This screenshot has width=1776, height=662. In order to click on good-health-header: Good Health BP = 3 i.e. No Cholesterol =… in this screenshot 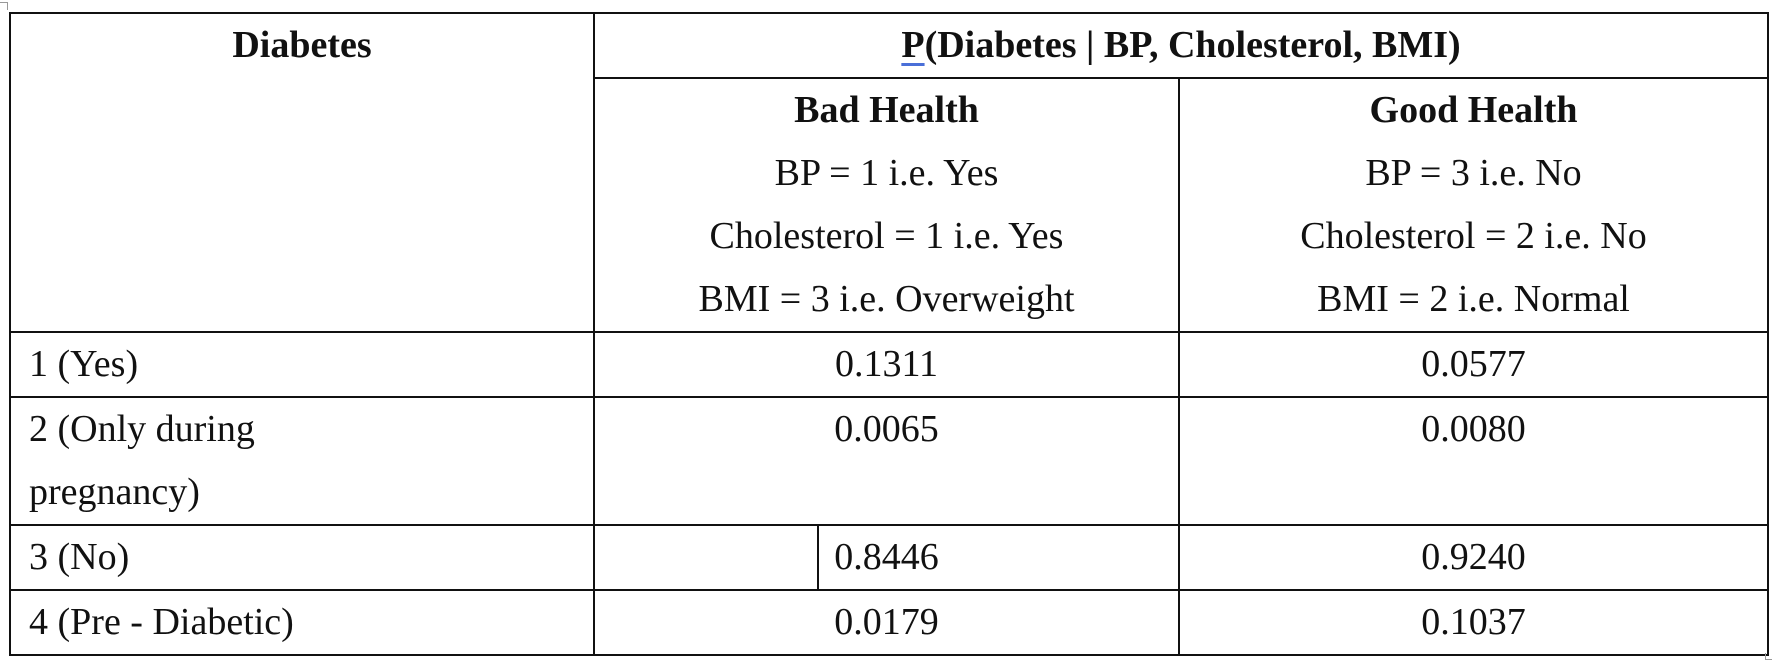, I will do `click(1473, 205)`.